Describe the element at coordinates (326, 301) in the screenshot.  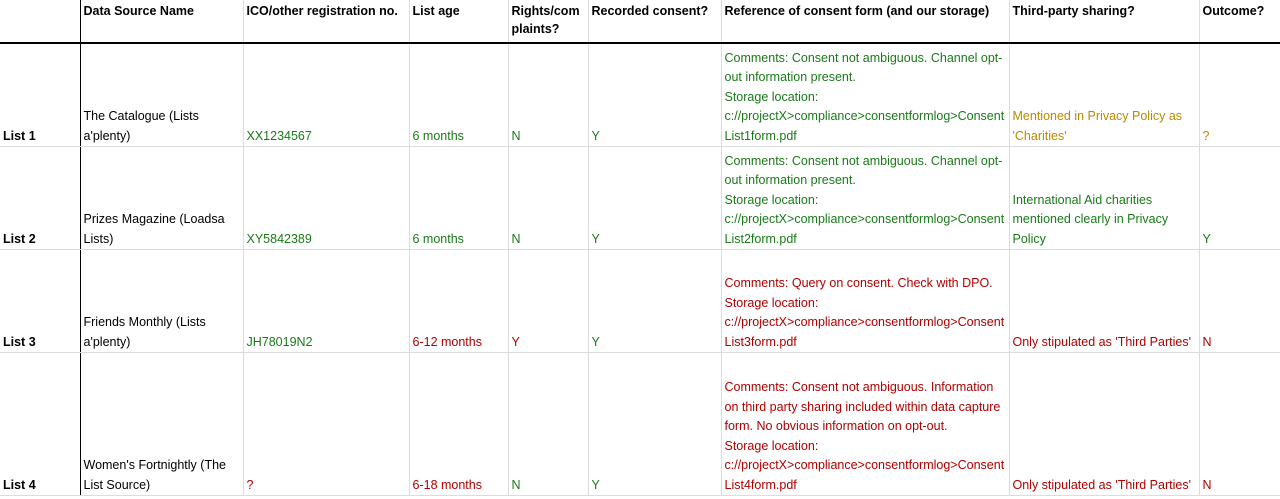
I see `registration-cell: JH78019N2` at that location.